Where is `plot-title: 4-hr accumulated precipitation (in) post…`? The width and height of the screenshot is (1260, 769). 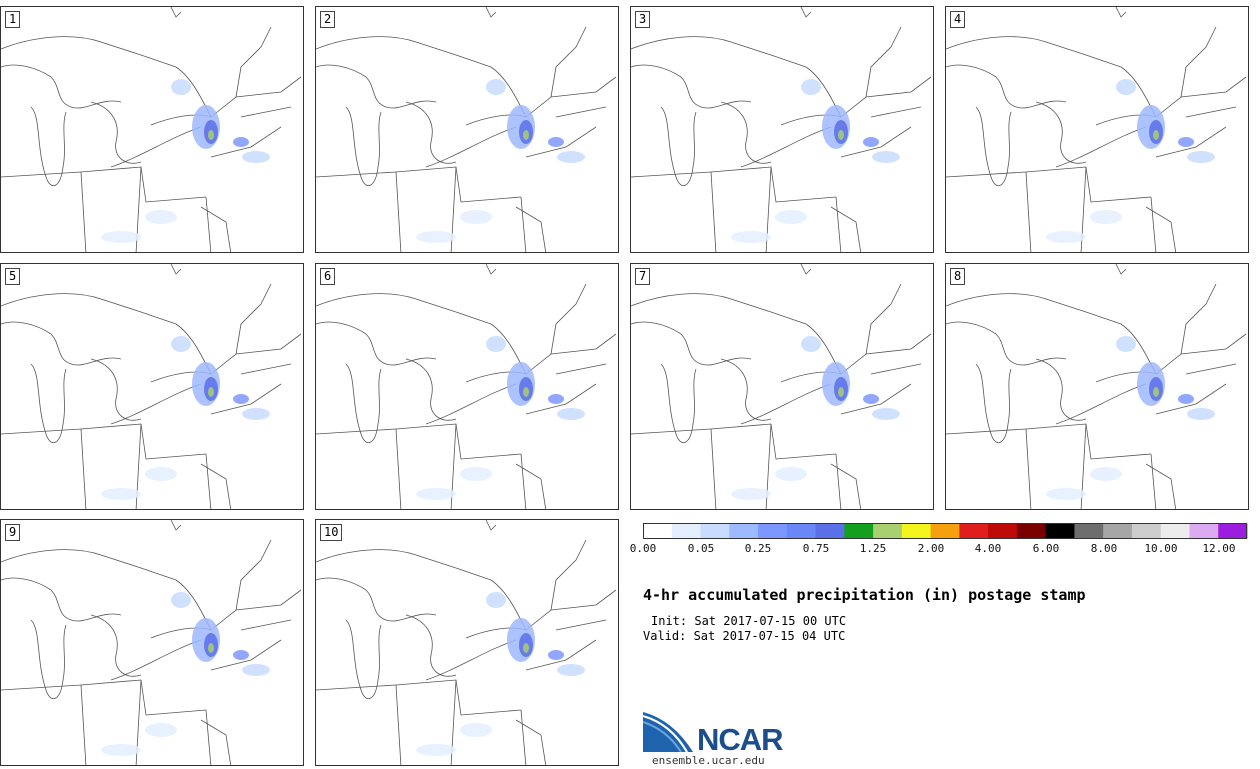 plot-title: 4-hr accumulated precipitation (in) post… is located at coordinates (864, 595).